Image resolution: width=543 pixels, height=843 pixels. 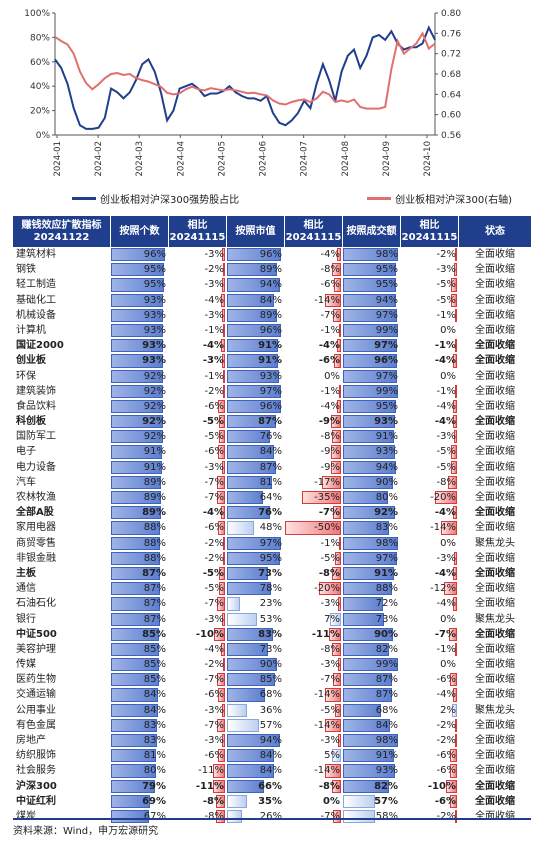 What do you see at coordinates (198, 786) in the screenshot?
I see `change-cell: -11%` at bounding box center [198, 786].